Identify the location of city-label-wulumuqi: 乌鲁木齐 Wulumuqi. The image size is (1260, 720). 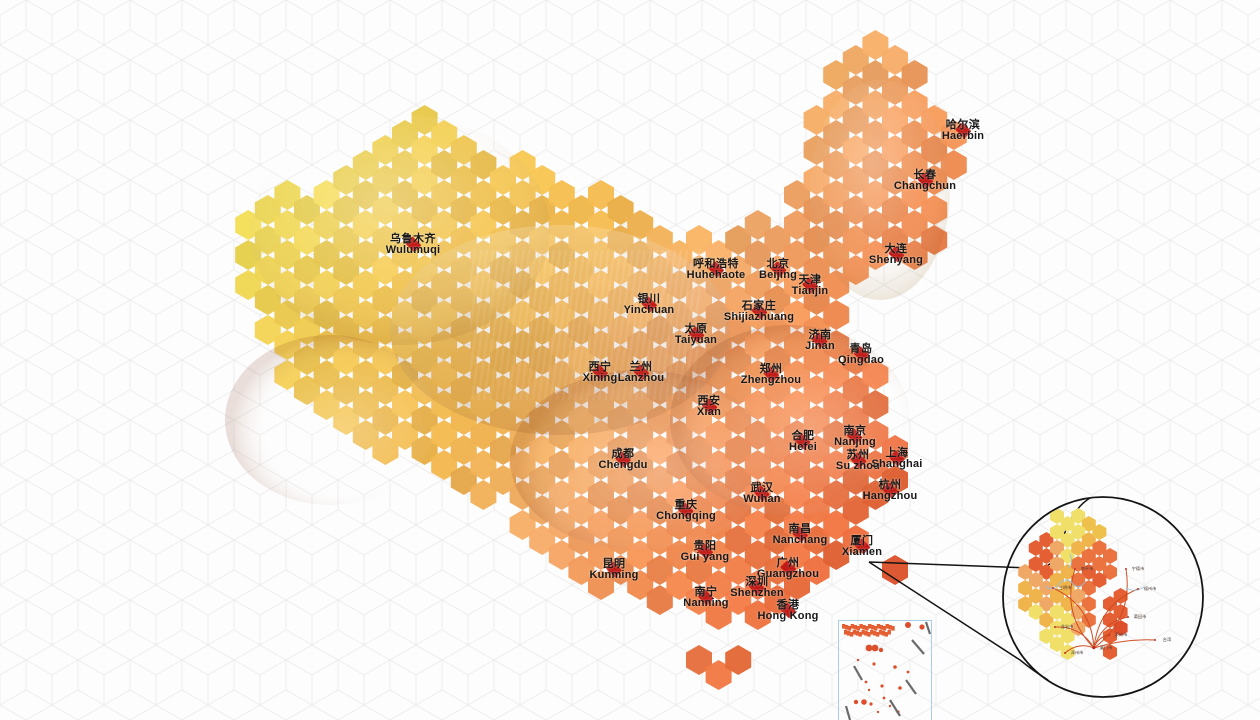
(413, 244).